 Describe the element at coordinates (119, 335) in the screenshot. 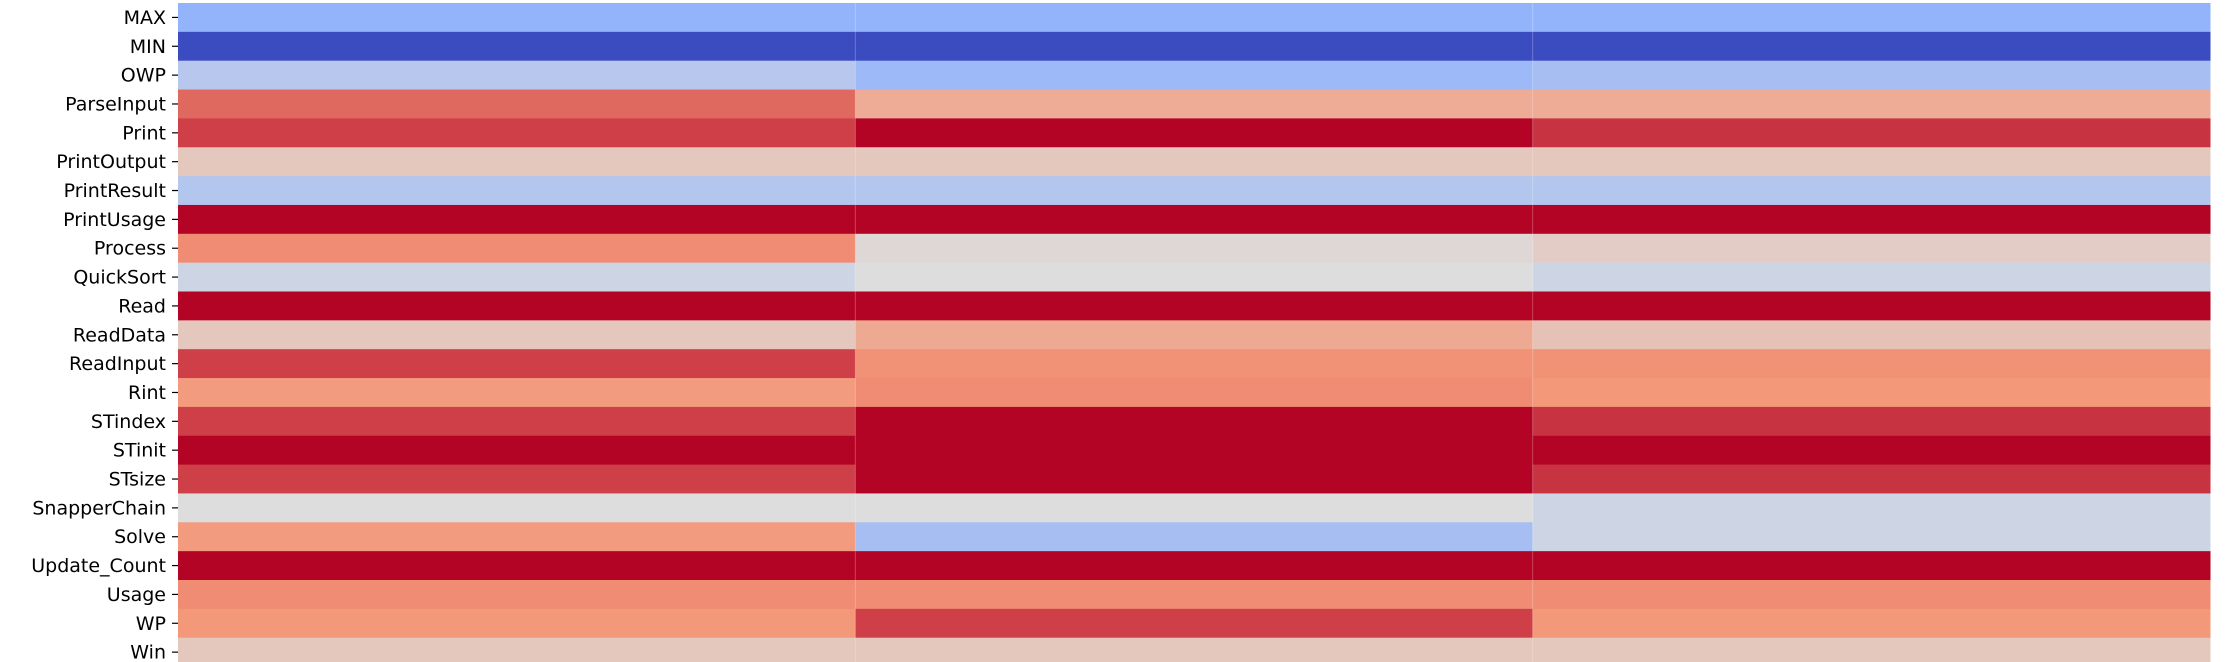

I see `y-tick-label: ReadData` at that location.